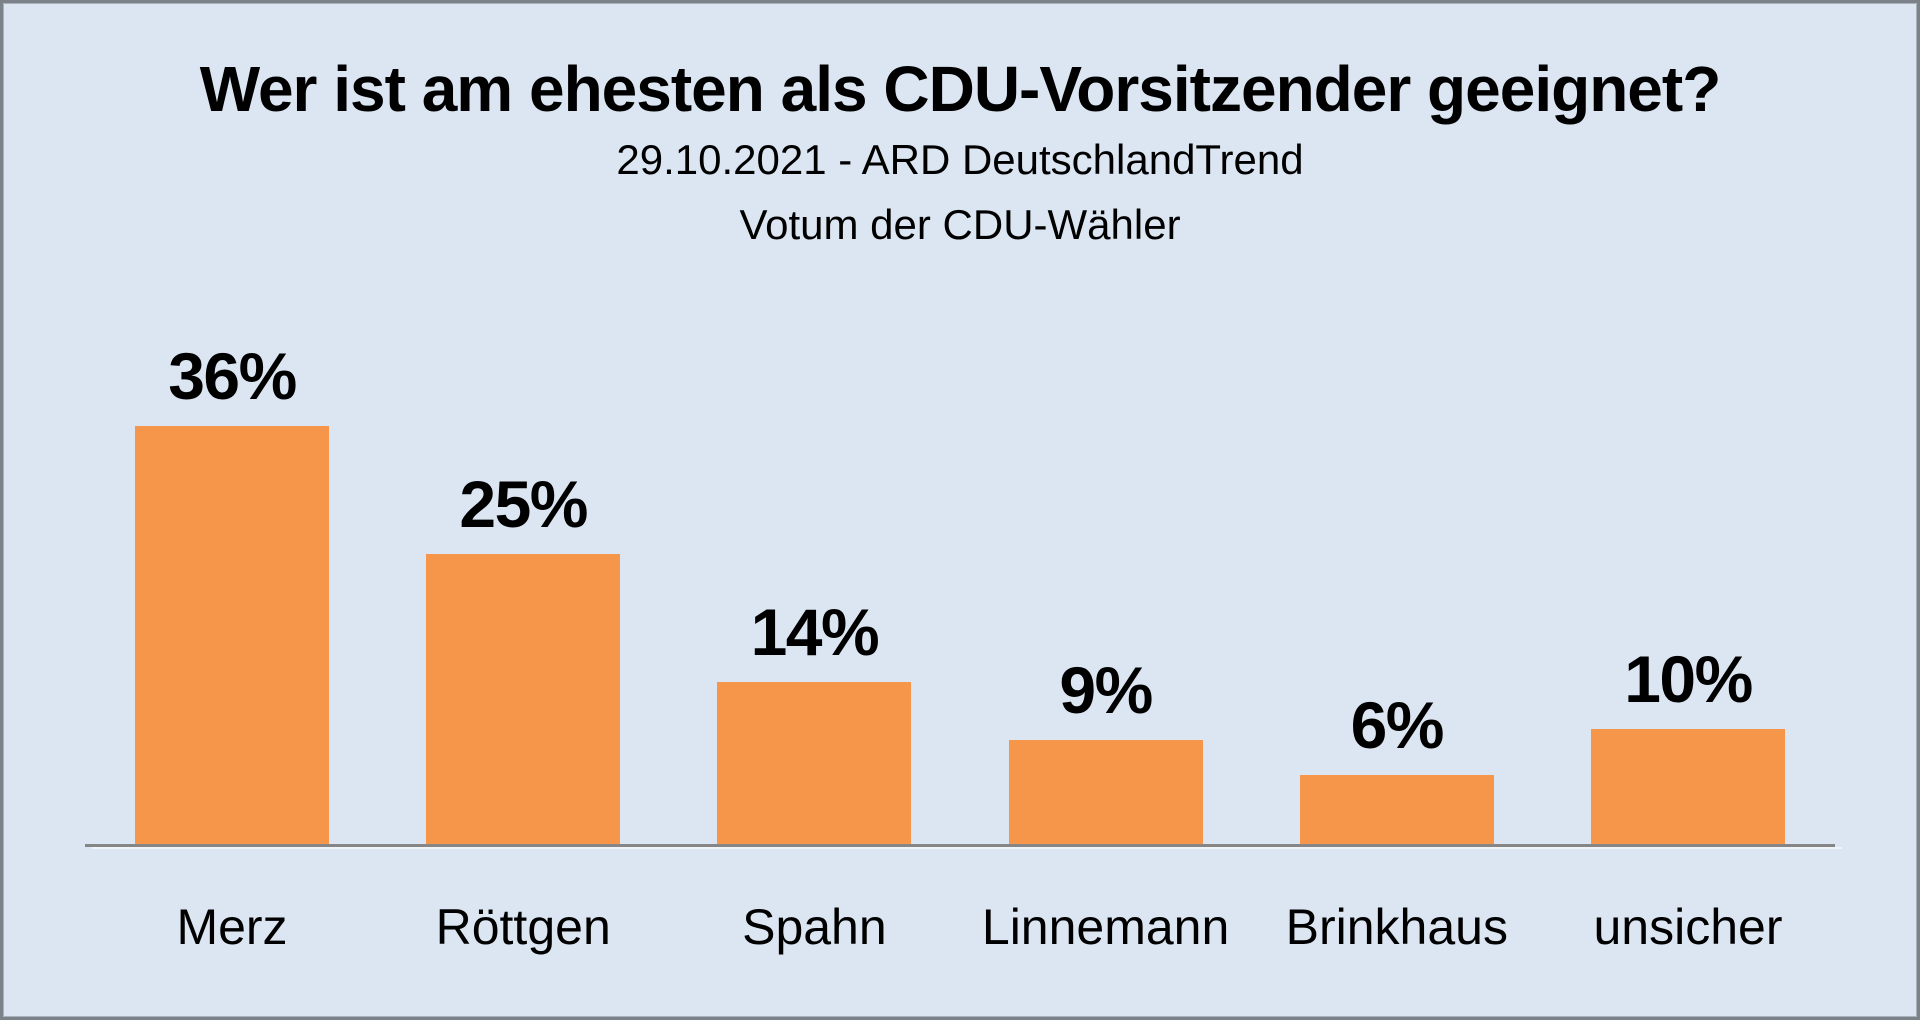 The width and height of the screenshot is (1920, 1020). What do you see at coordinates (960, 225) in the screenshot?
I see `chart-subtitle-line2: Votum der CDU-Wähler` at bounding box center [960, 225].